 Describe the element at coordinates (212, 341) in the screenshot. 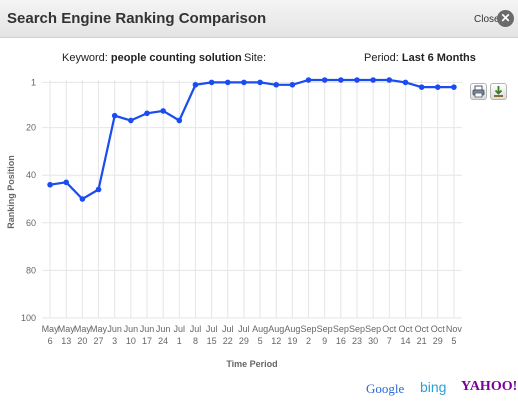

I see `x-tick-day: 15` at that location.